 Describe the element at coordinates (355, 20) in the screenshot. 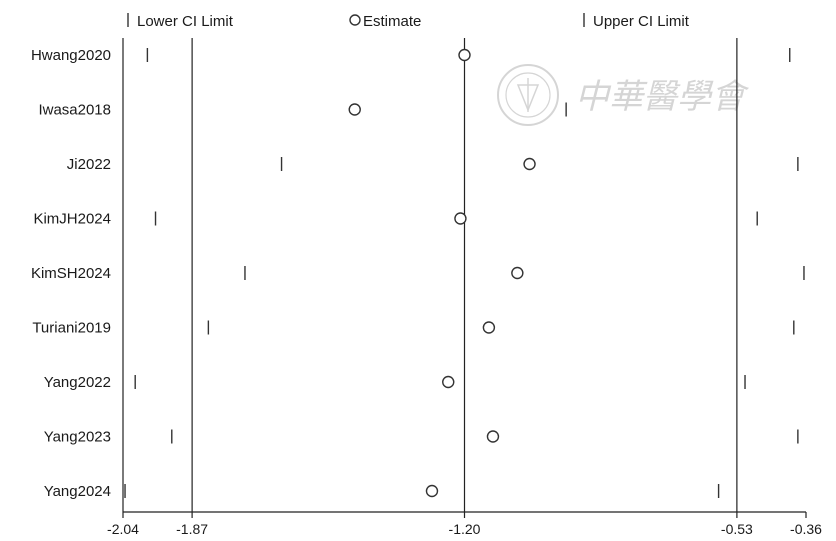

I see `legend-estimate-mark` at that location.